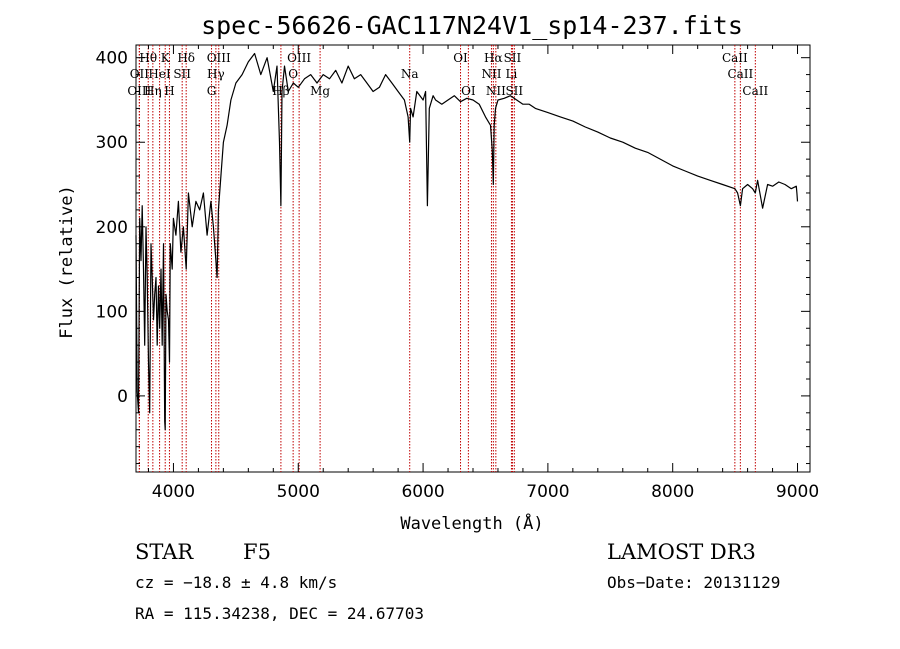  I want to click on line-label: O, so click(293, 74).